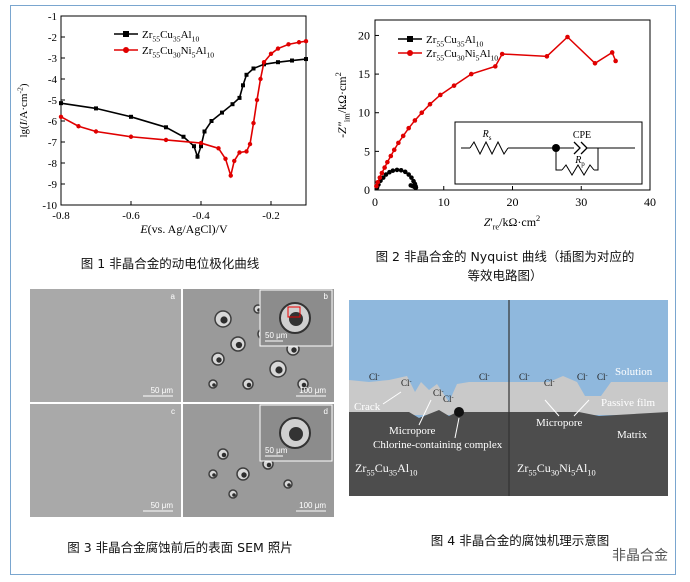  I want to click on y-tick-label: -1, so click(52, 17).